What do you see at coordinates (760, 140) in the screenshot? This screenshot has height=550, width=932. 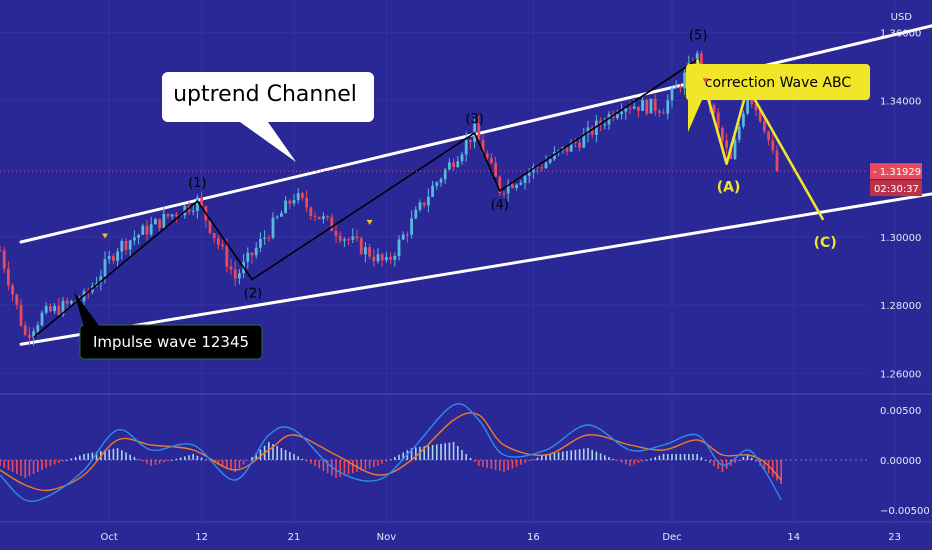 I see `correction-wave-line` at bounding box center [760, 140].